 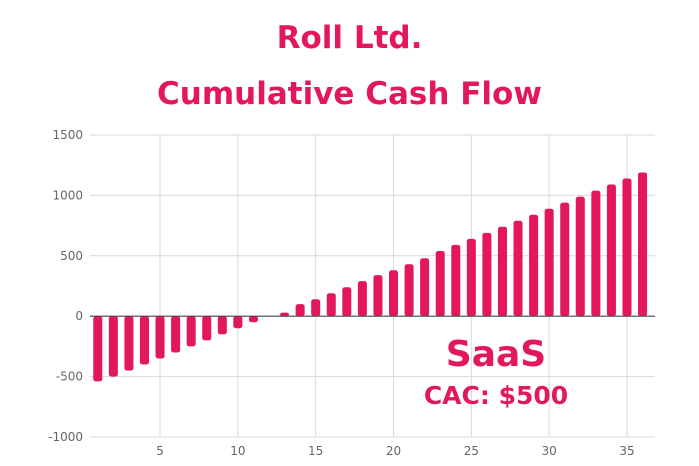 I want to click on x-tick-label: 35, so click(x=626, y=451).